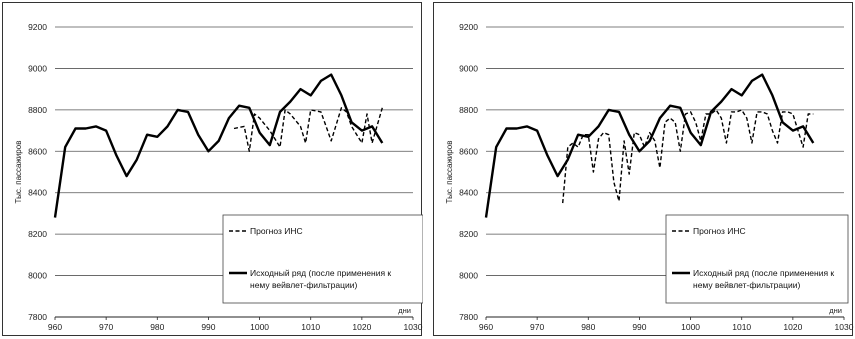  Describe the element at coordinates (308, 129) in the screenshot. I see `series-line-forecast` at that location.